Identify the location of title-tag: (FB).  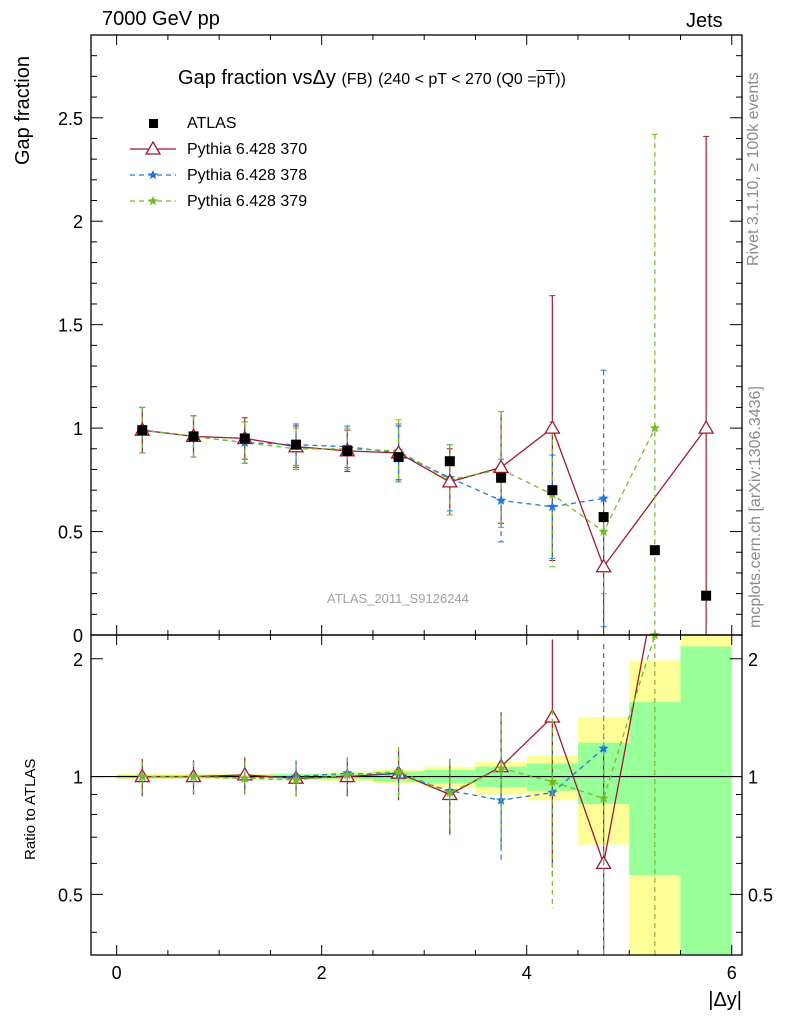
(357, 79).